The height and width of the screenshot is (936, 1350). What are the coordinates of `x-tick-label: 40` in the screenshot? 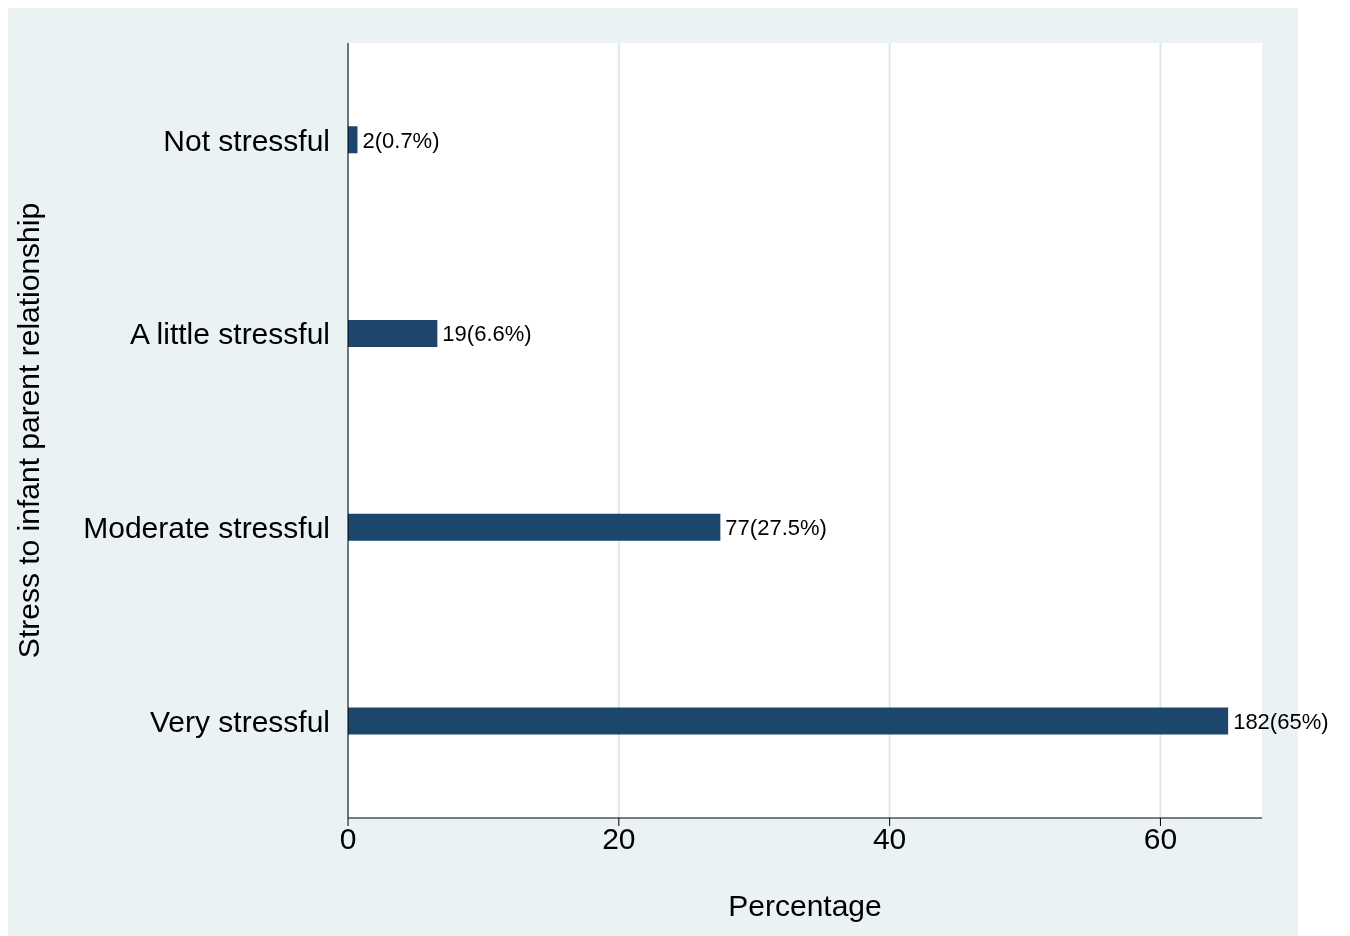 It's located at (889, 839).